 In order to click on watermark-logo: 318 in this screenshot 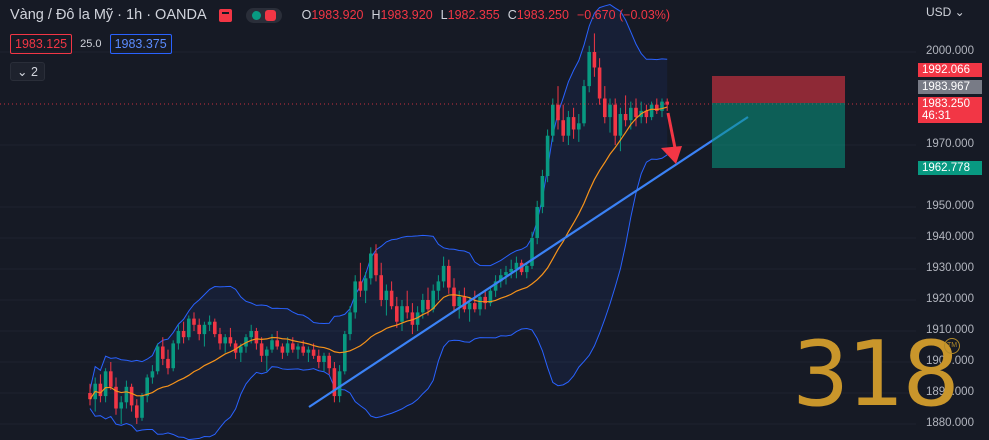, I will do `click(876, 374)`.